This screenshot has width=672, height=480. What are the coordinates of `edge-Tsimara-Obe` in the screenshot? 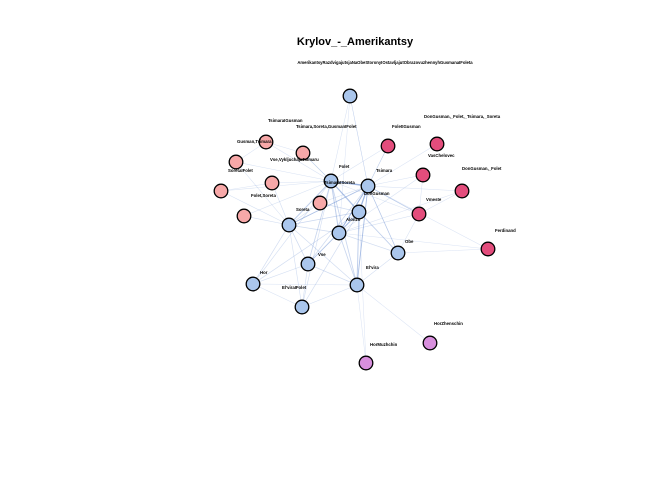 It's located at (383, 219).